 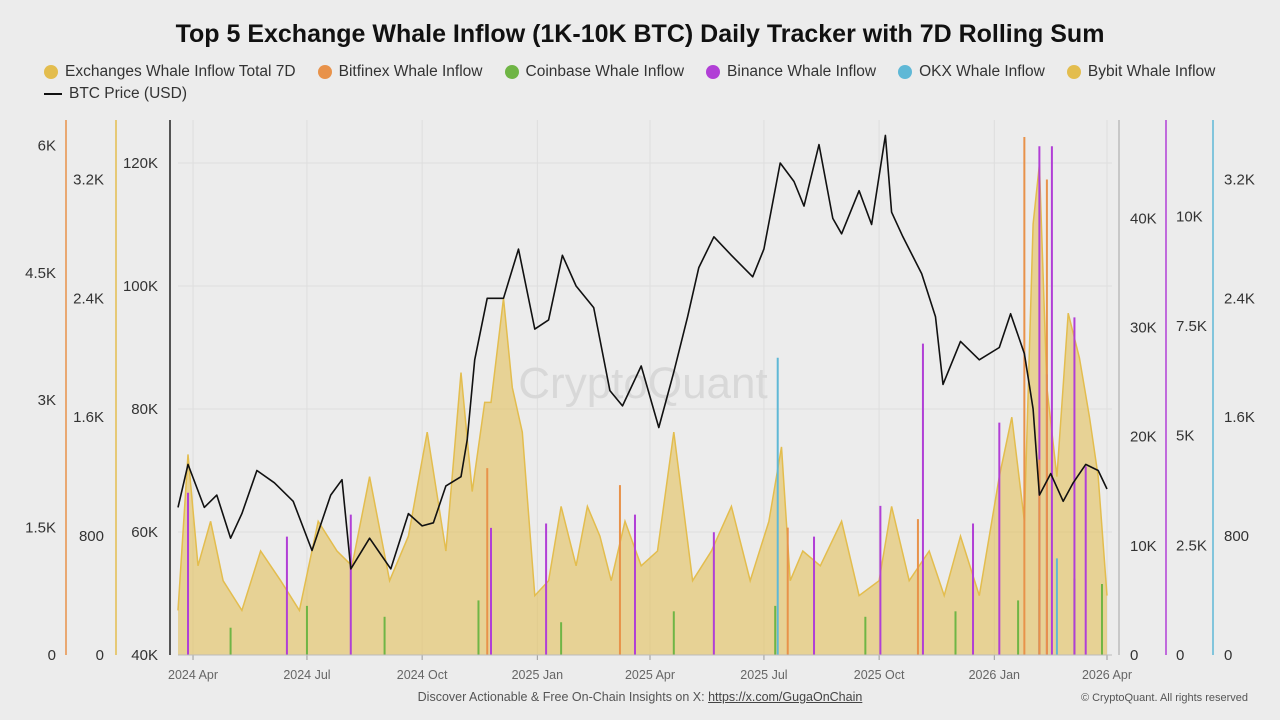 What do you see at coordinates (52, 655) in the screenshot?
I see `bitfinex-tick-label: 0` at bounding box center [52, 655].